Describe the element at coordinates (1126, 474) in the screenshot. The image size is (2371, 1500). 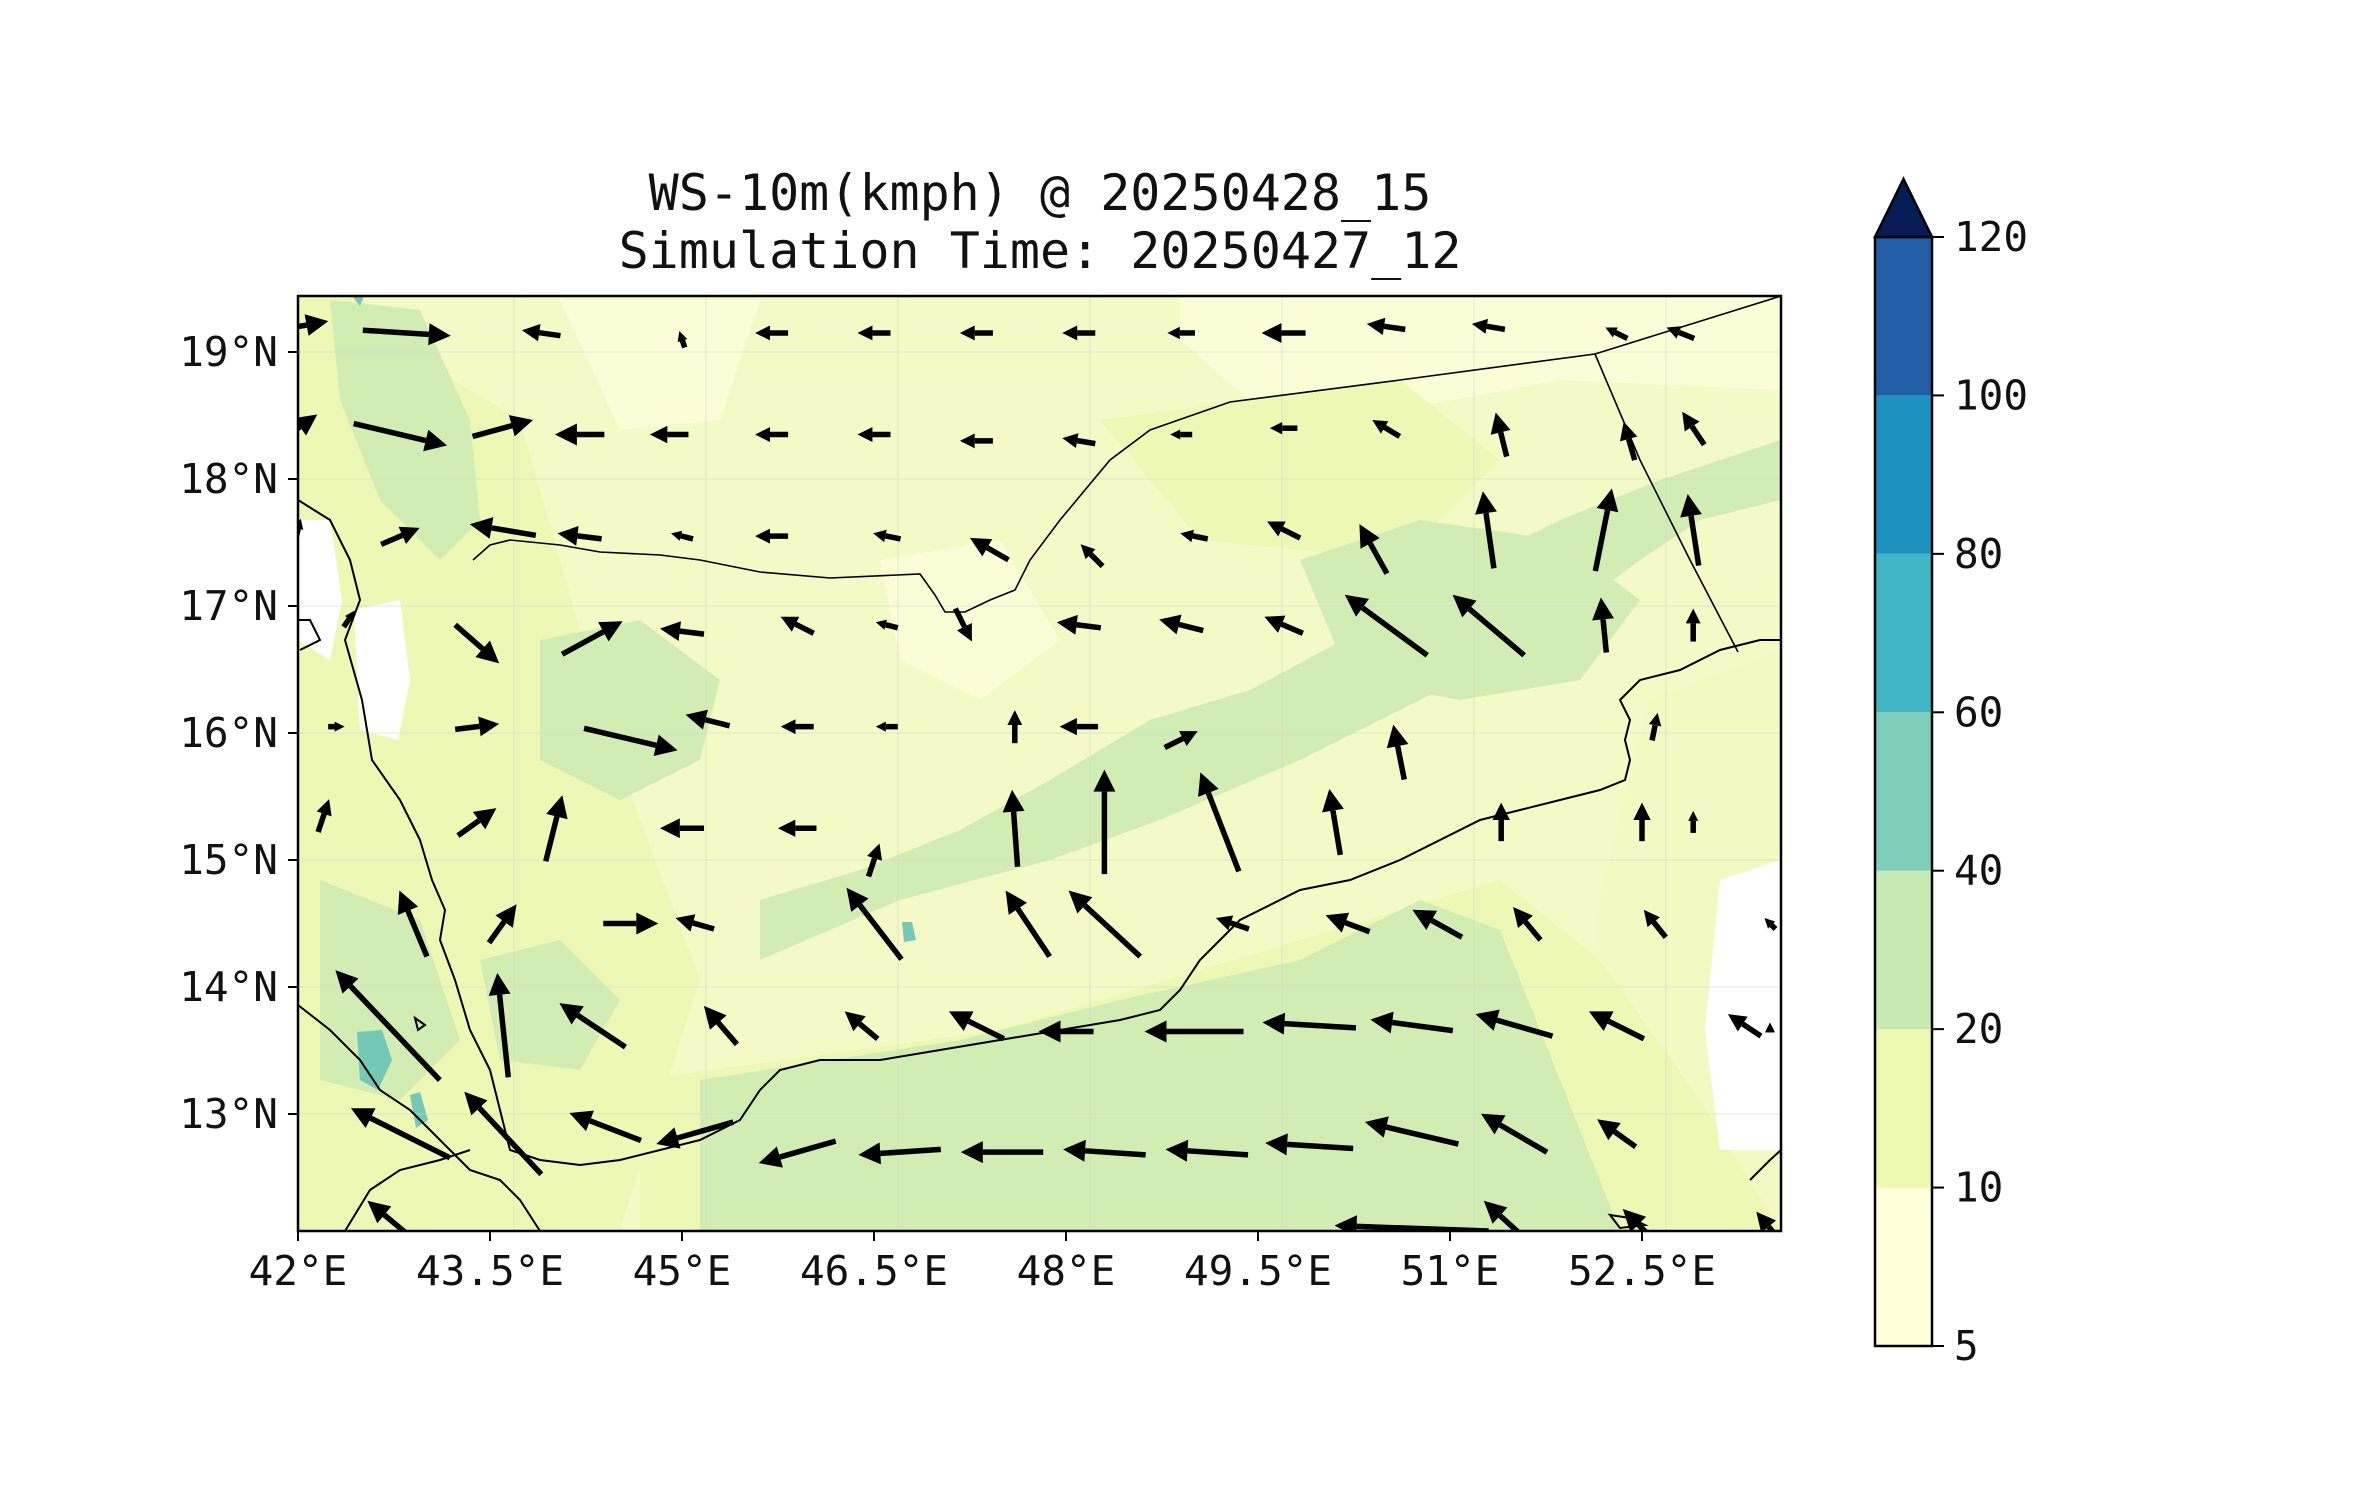
I see `country-borders` at that location.